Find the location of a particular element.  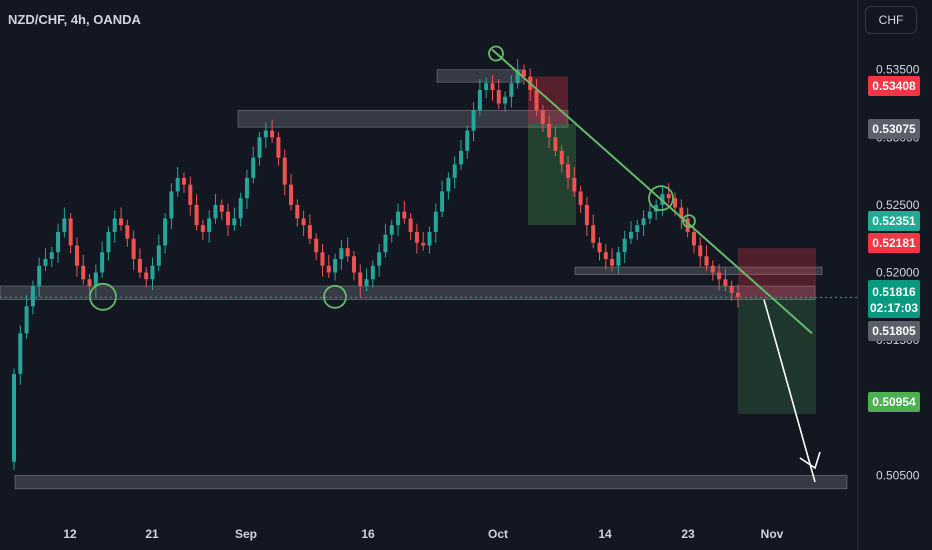

symbol-title: NZD/CHF, 4h, OANDA is located at coordinates (74, 19).